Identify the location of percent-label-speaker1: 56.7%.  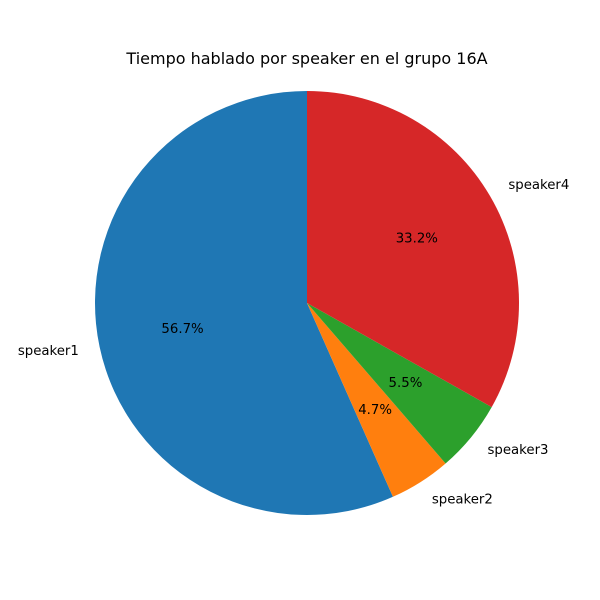
(182, 329).